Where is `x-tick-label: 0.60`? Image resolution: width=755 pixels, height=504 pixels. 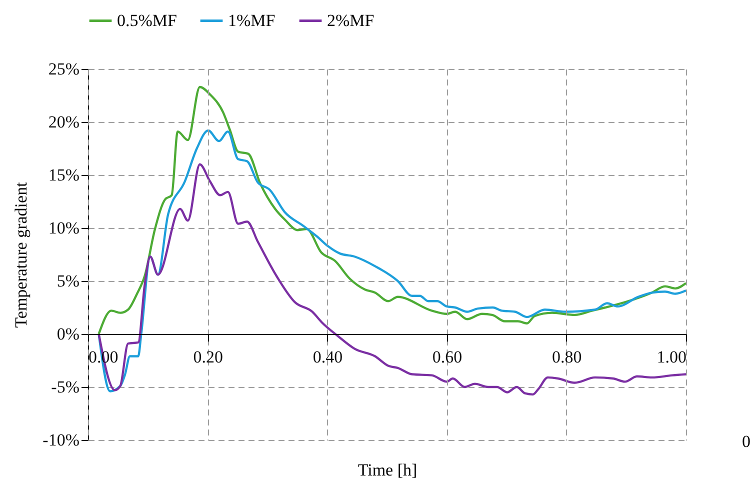 x-tick-label: 0.60 is located at coordinates (447, 357).